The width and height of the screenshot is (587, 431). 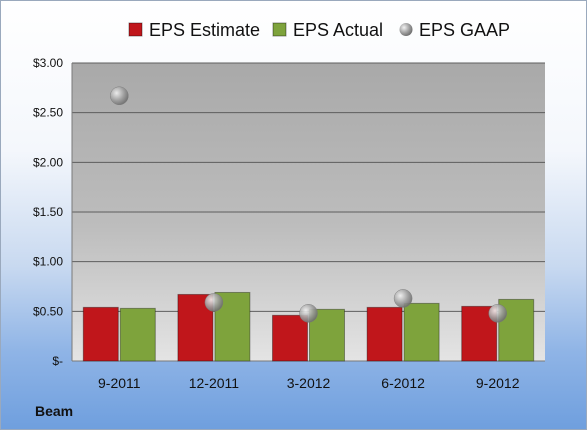 What do you see at coordinates (204, 30) in the screenshot?
I see `legend-label: EPS Estimate` at bounding box center [204, 30].